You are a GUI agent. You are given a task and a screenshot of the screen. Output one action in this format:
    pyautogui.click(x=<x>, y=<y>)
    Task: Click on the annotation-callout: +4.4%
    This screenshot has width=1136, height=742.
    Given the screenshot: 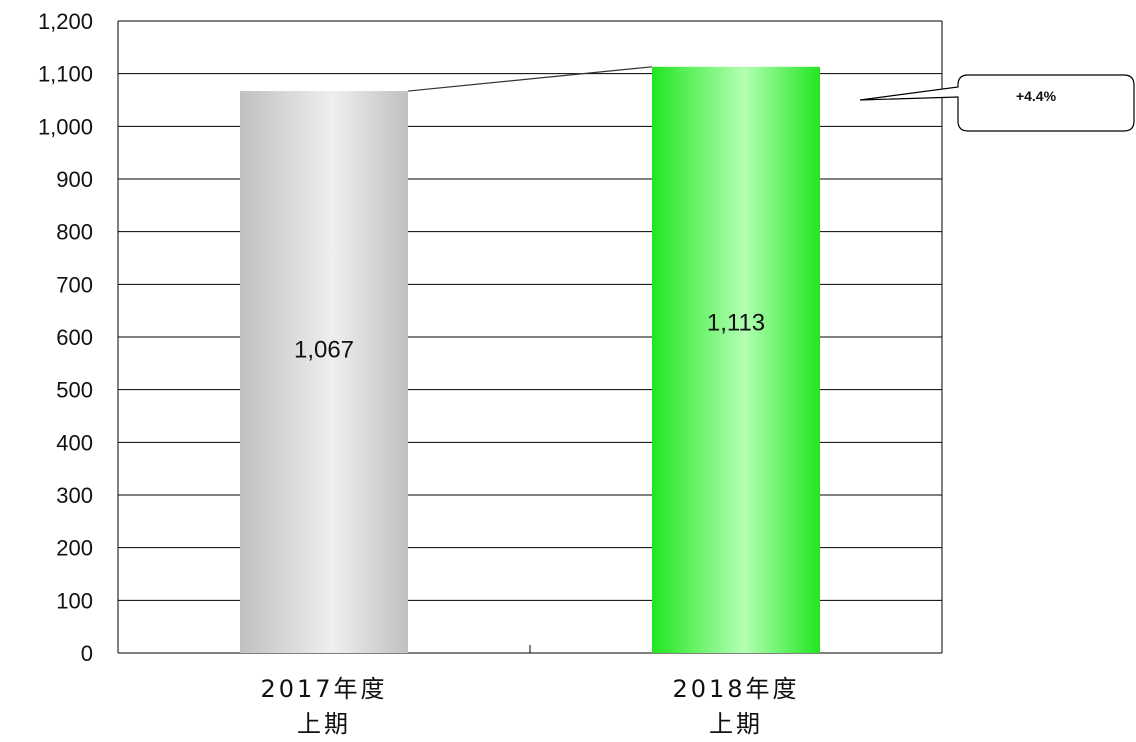 What is the action you would take?
    pyautogui.click(x=997, y=103)
    